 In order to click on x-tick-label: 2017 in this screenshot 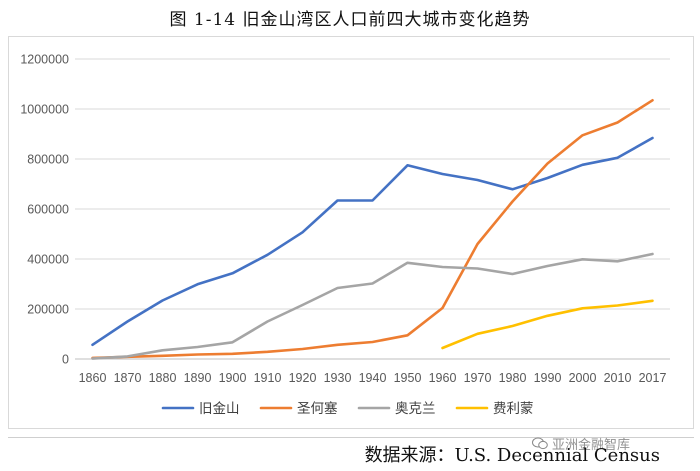, I will do `click(653, 378)`.